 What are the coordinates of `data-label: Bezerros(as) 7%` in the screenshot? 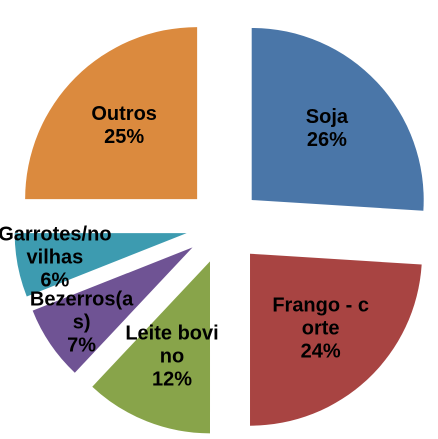 It's located at (82, 322).